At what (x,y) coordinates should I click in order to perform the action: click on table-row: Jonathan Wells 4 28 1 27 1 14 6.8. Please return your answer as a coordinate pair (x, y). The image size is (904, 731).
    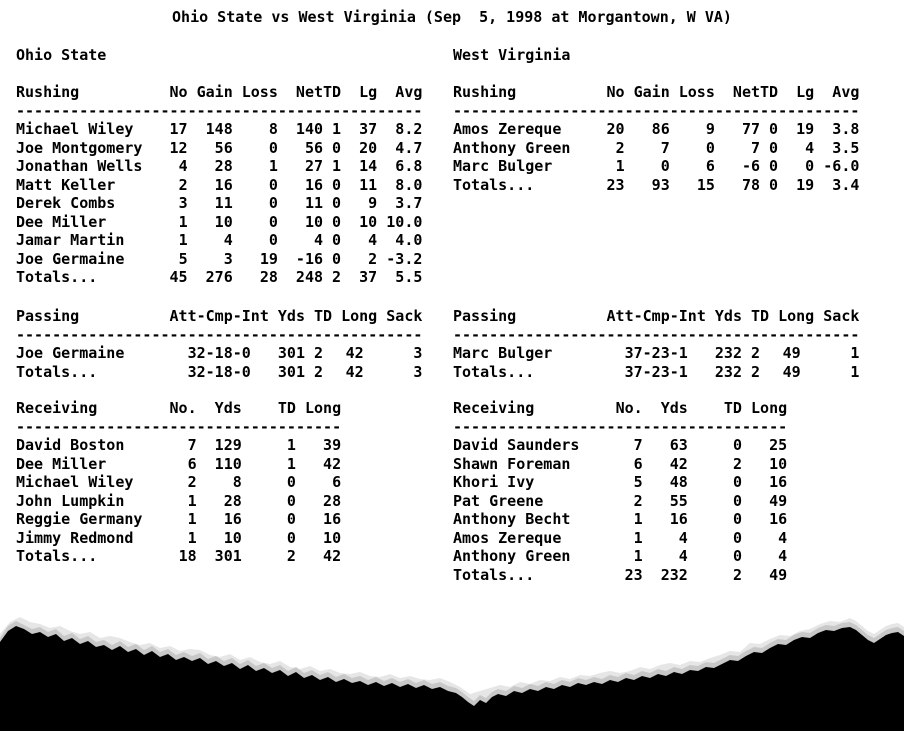
    Looking at the image, I should click on (219, 166).